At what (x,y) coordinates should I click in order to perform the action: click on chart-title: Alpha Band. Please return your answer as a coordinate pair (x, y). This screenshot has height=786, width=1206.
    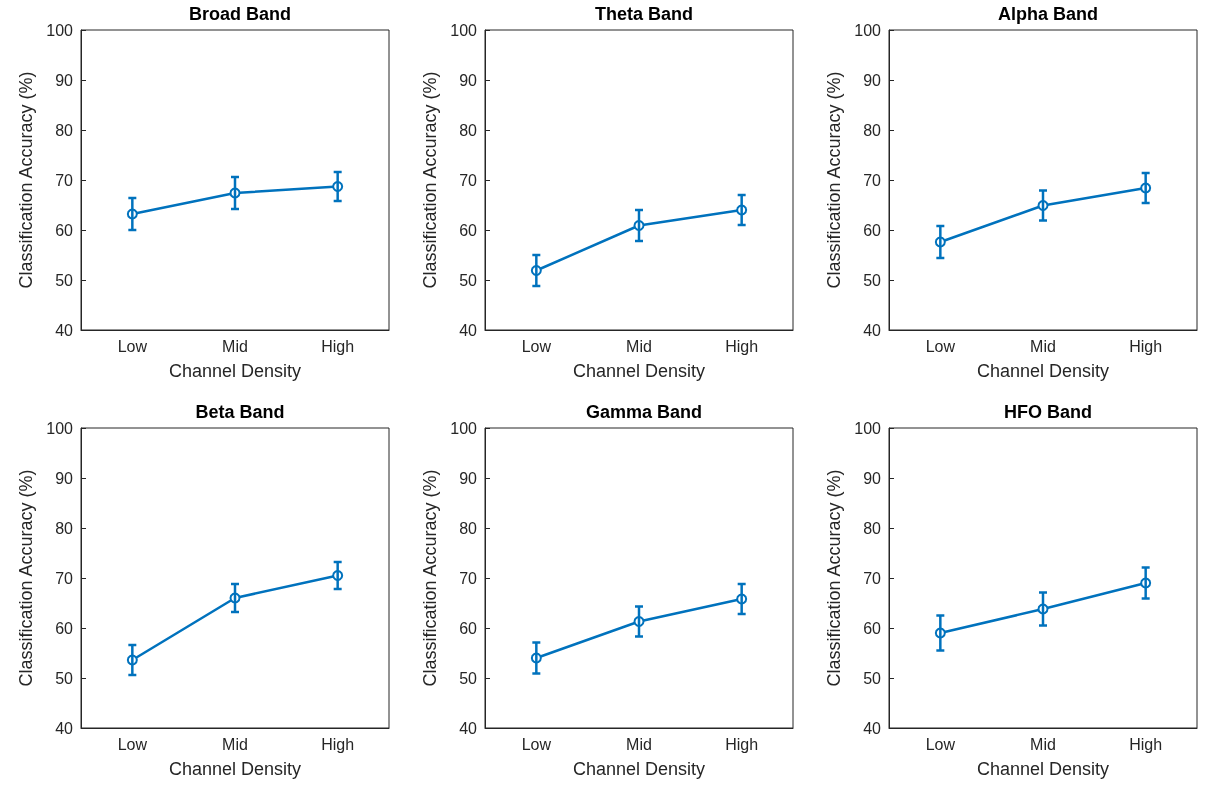
    Looking at the image, I should click on (1048, 14).